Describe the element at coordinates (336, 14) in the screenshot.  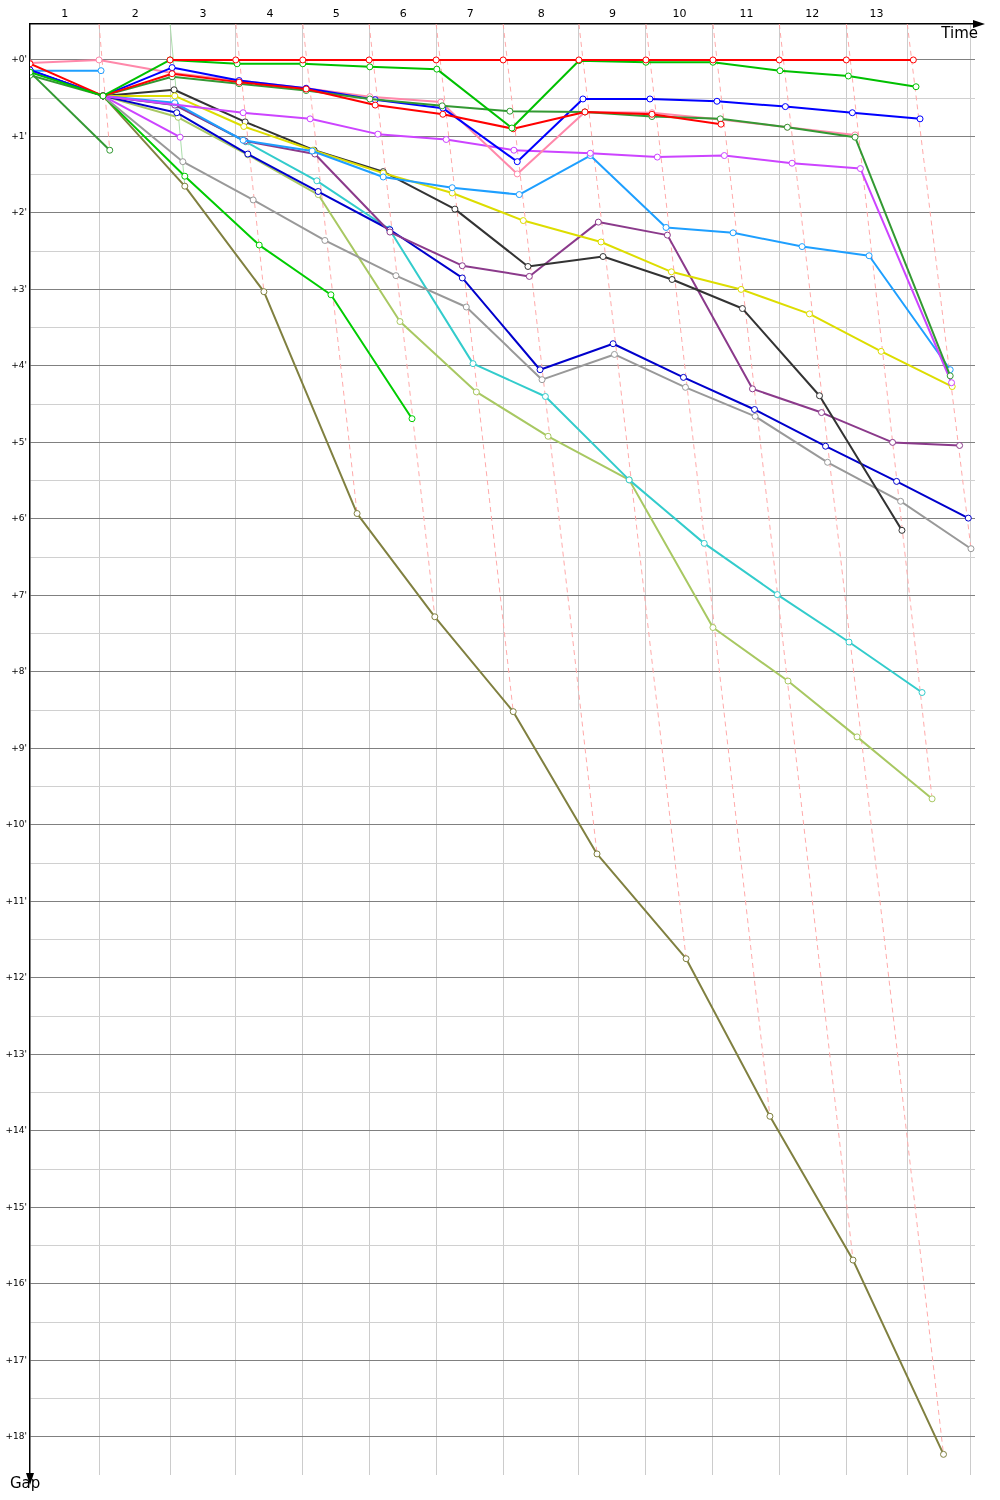
I see `x-tick-label: 5` at that location.